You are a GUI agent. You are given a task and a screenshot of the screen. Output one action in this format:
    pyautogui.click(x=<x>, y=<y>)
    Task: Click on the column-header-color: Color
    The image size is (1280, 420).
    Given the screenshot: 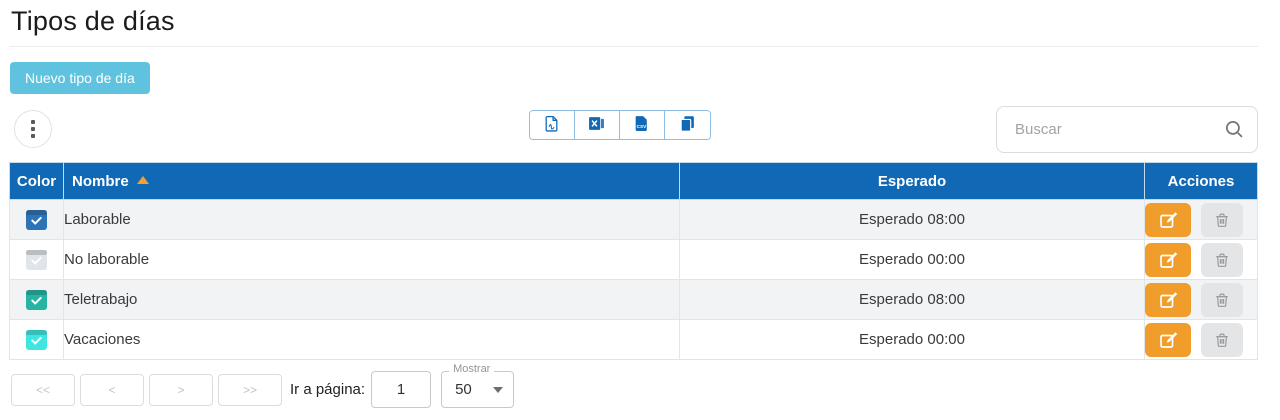 What is the action you would take?
    pyautogui.click(x=36, y=181)
    